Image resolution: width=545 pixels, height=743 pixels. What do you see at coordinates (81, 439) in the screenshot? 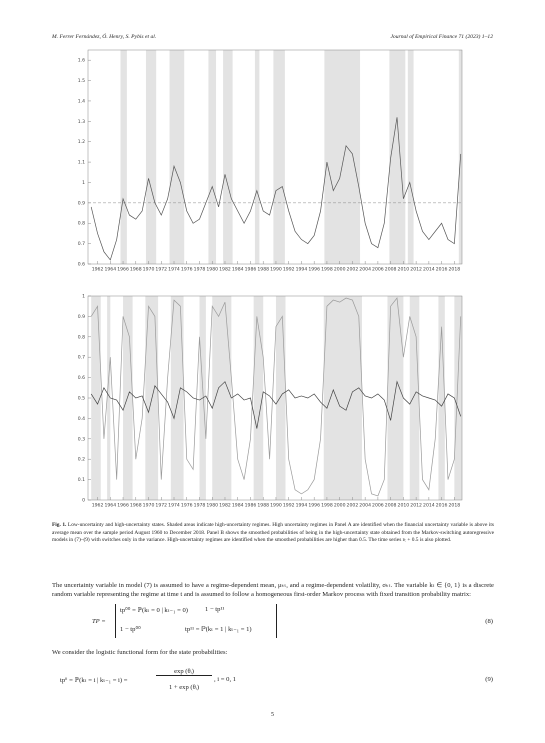
I see `y-tick-label: 0.3` at bounding box center [81, 439].